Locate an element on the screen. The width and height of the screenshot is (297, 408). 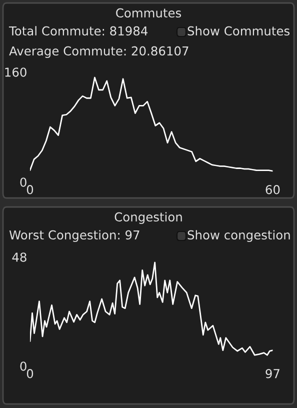
x-tick-label: 60 is located at coordinates (273, 189).